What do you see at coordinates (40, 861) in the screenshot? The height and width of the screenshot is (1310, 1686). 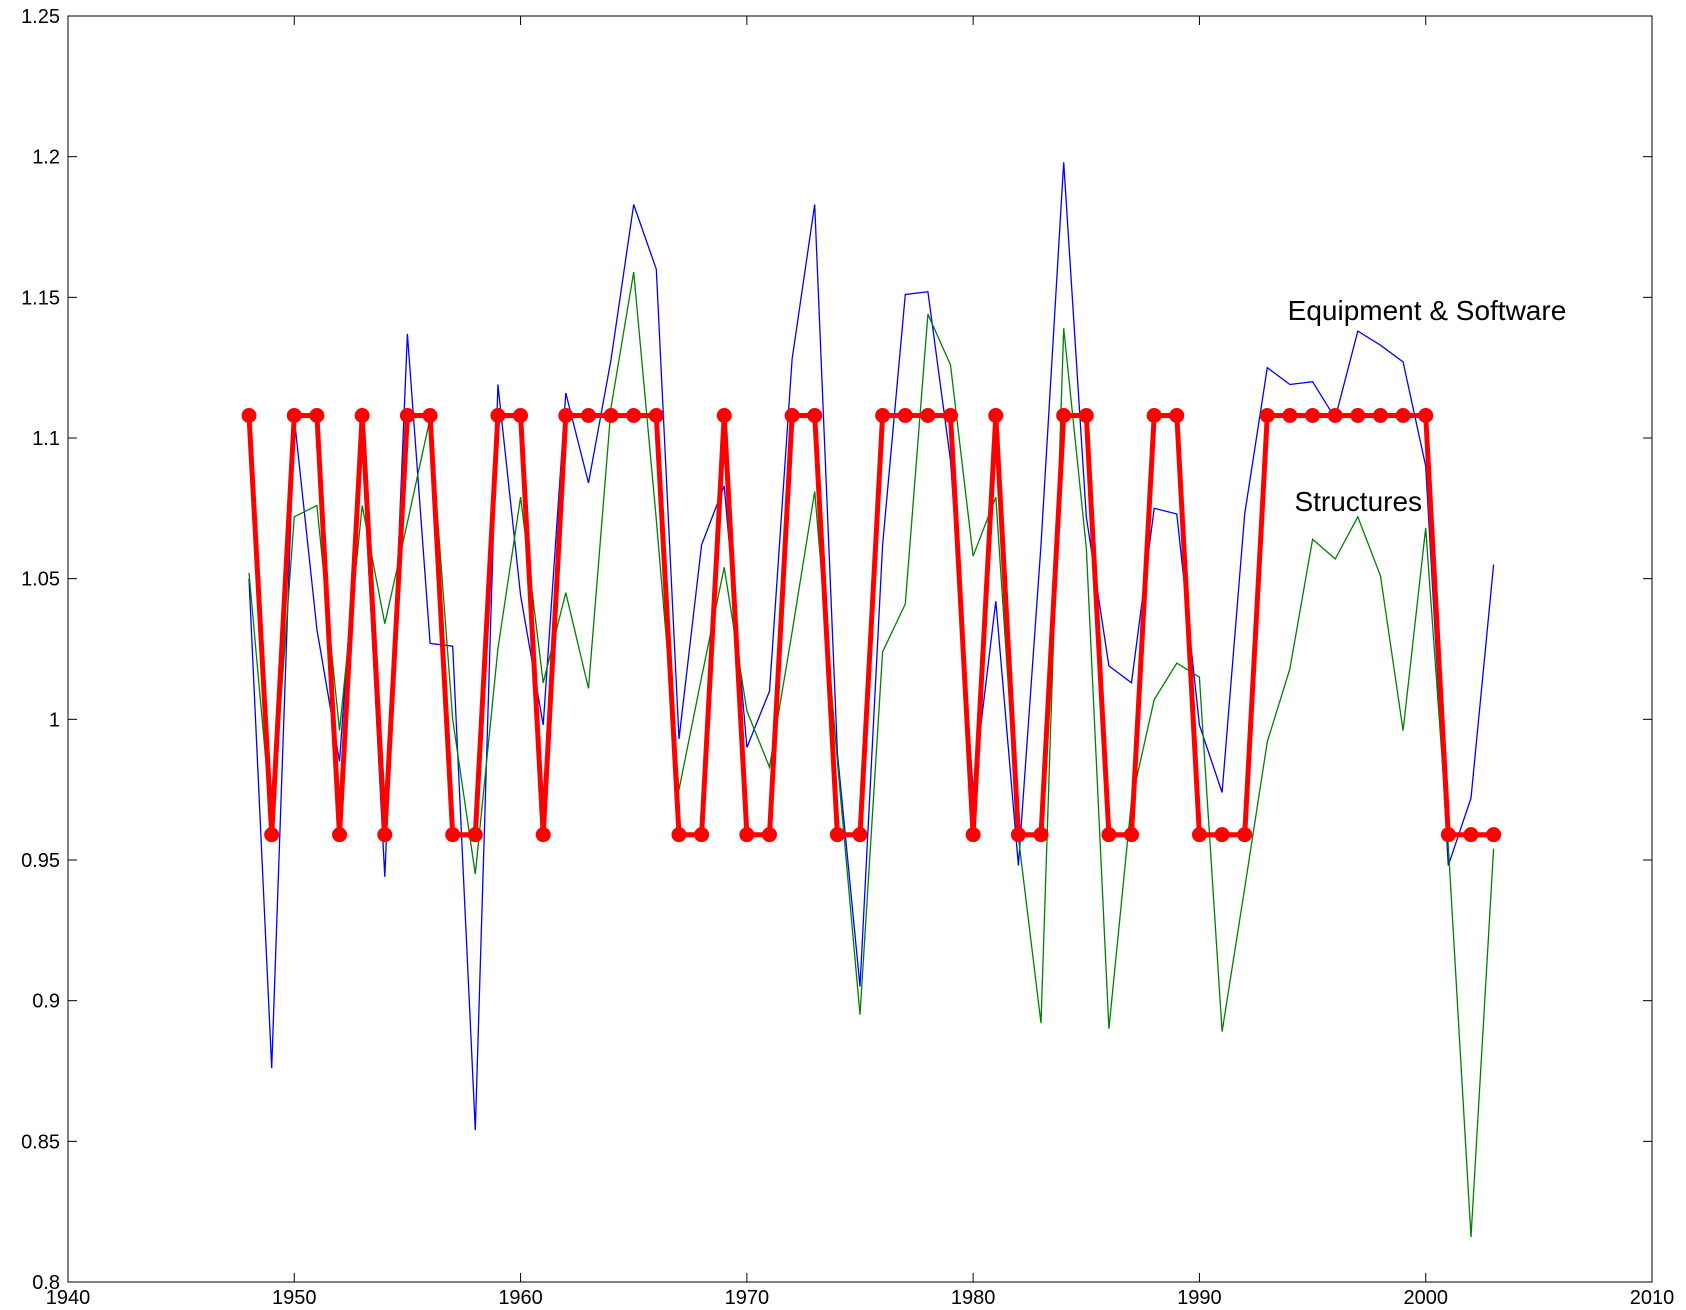 I see `y-tick-label: 0.95` at bounding box center [40, 861].